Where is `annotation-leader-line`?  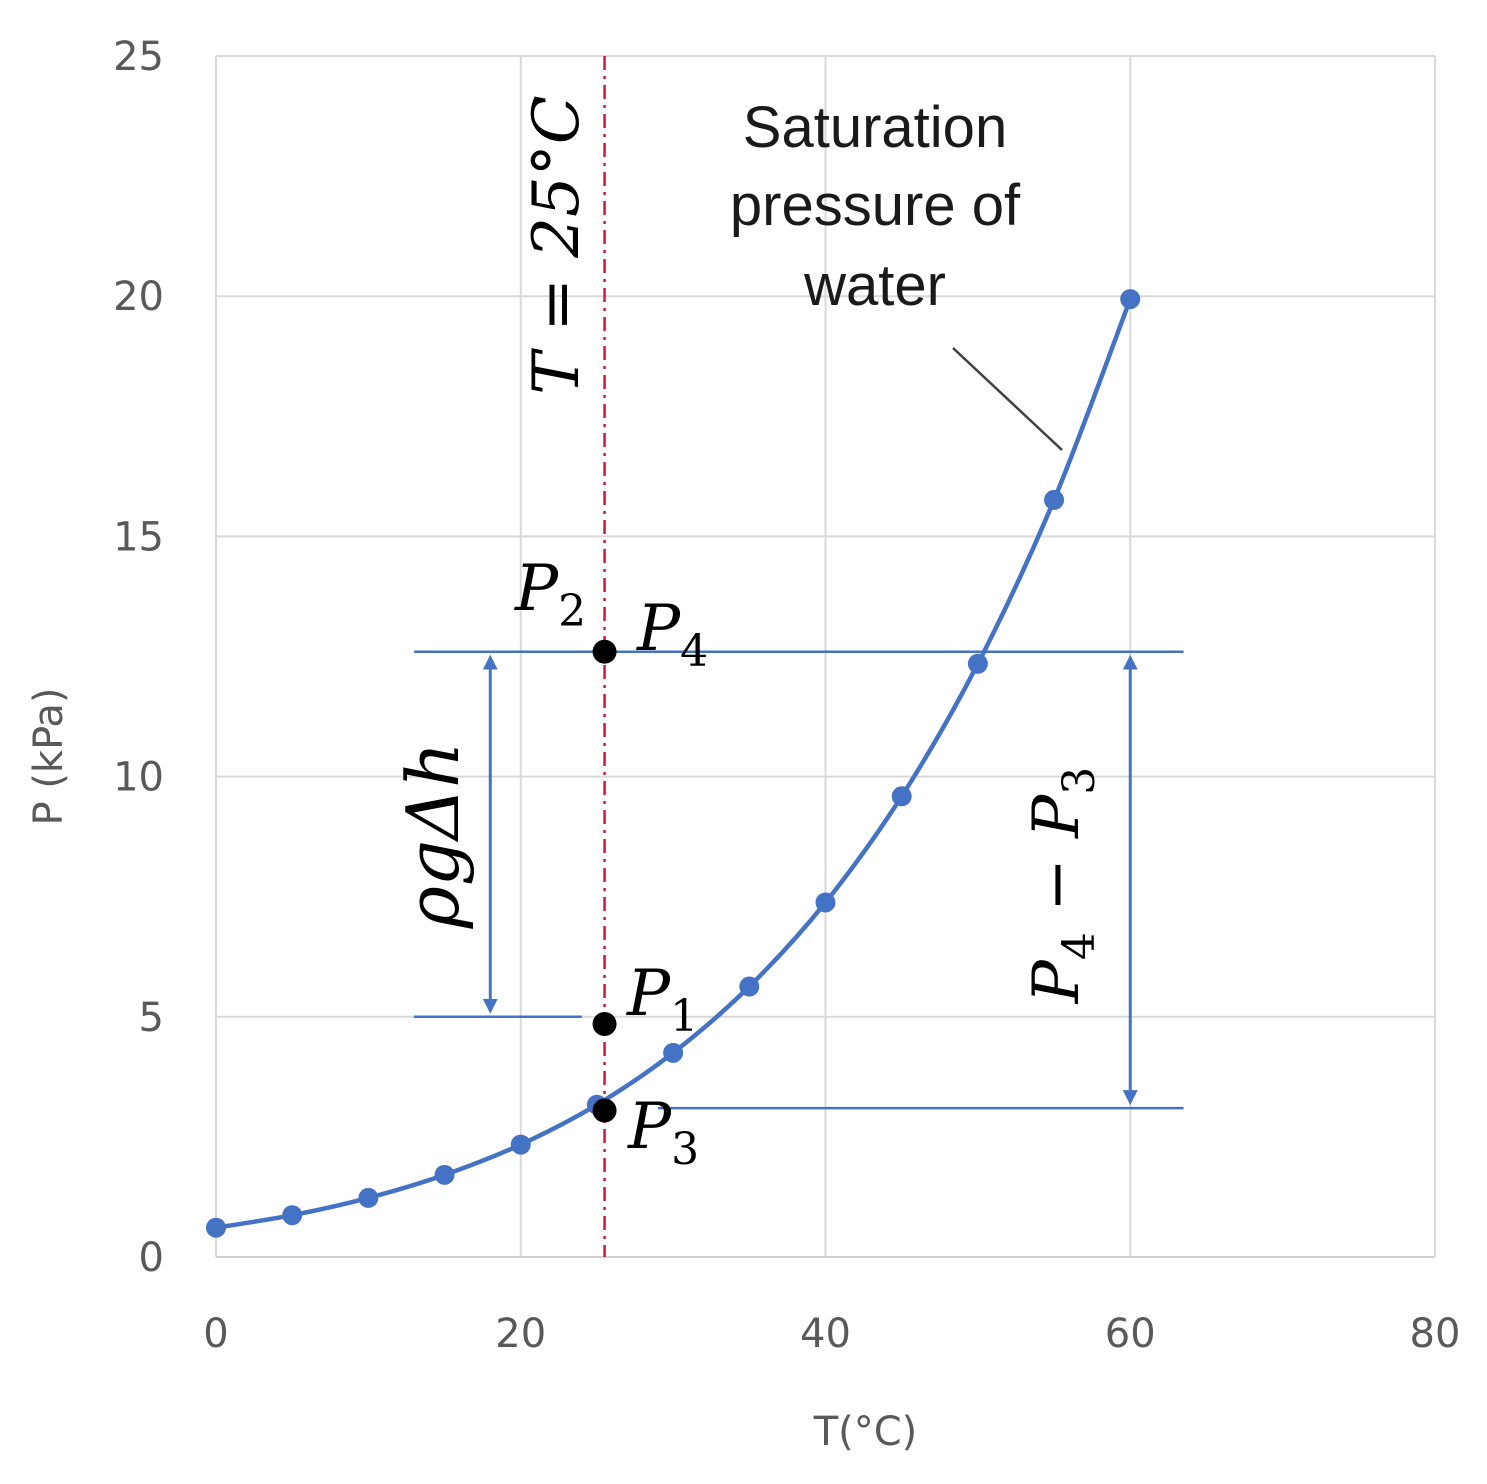 annotation-leader-line is located at coordinates (1007, 399).